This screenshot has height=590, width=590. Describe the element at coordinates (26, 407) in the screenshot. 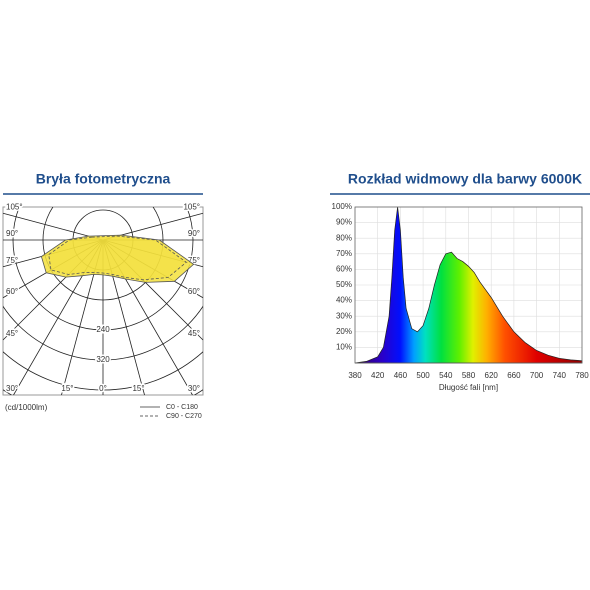

I see `unit-label: (cd/1000lm)` at that location.